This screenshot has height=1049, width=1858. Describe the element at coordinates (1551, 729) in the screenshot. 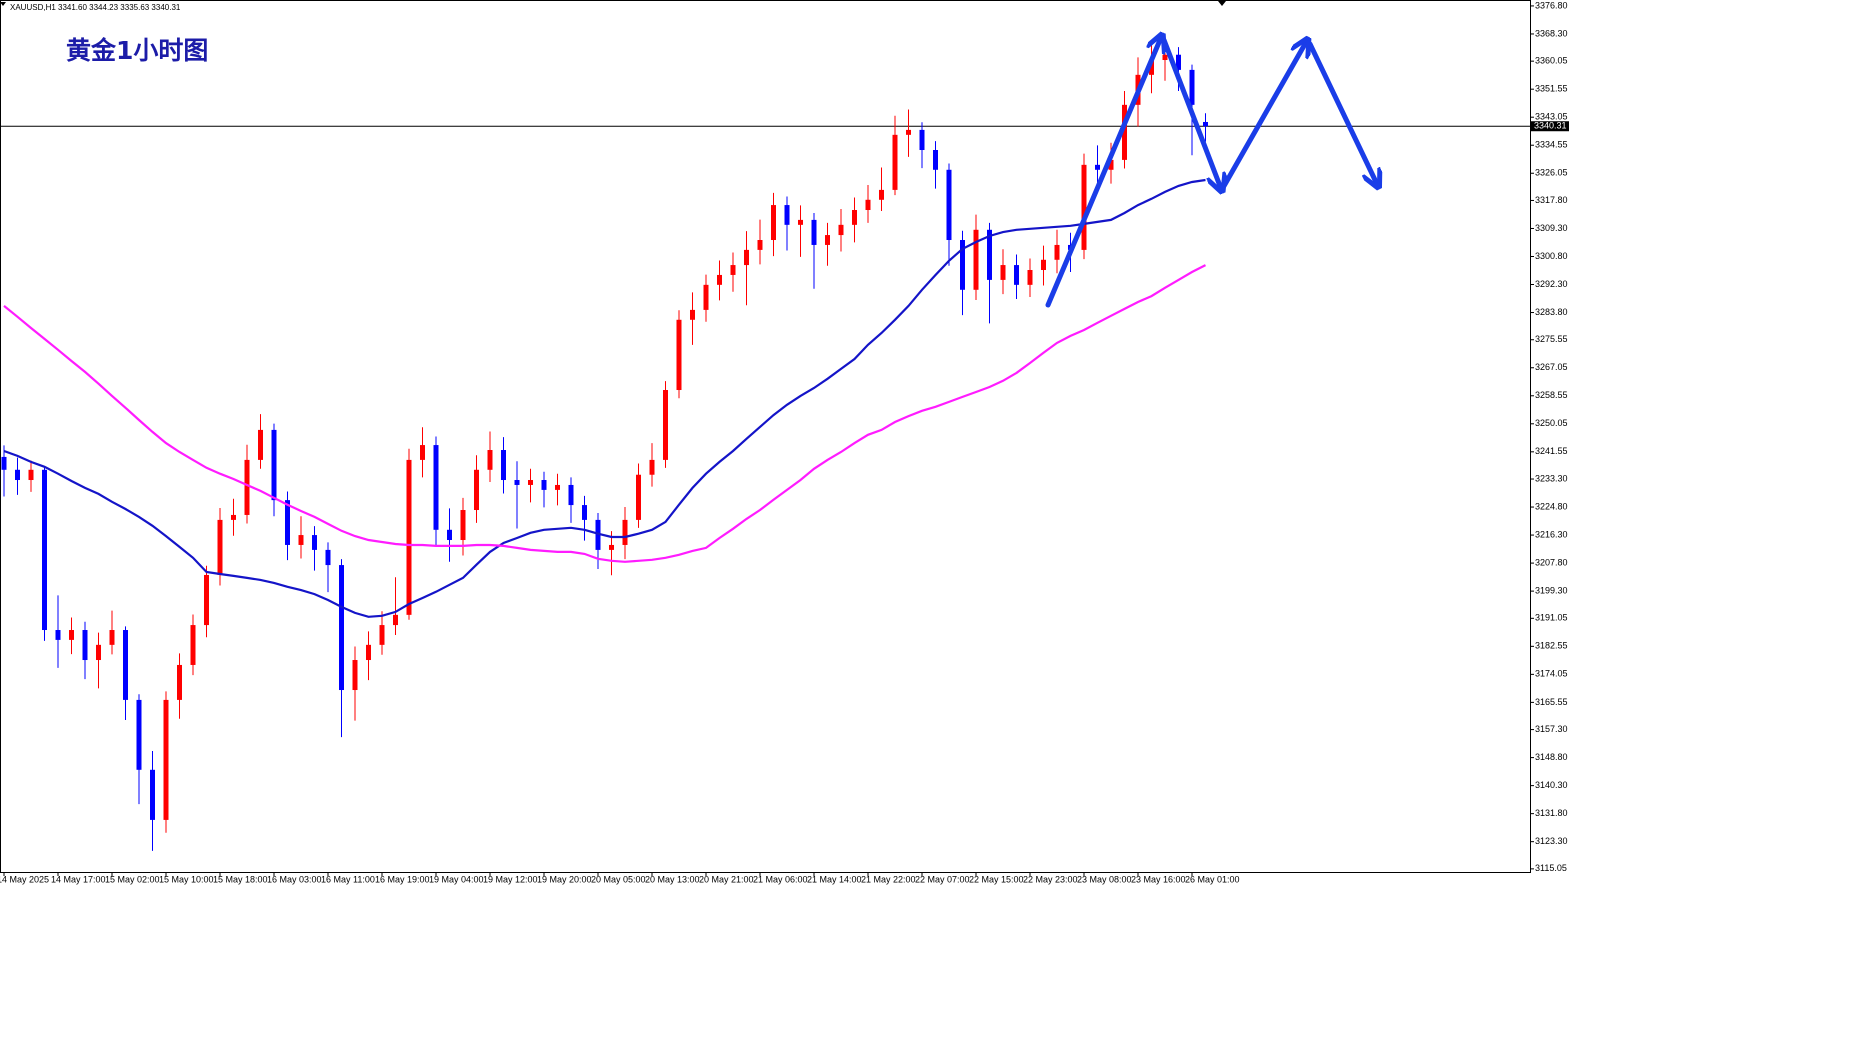

I see `y-tick-label: 3157.30` at that location.